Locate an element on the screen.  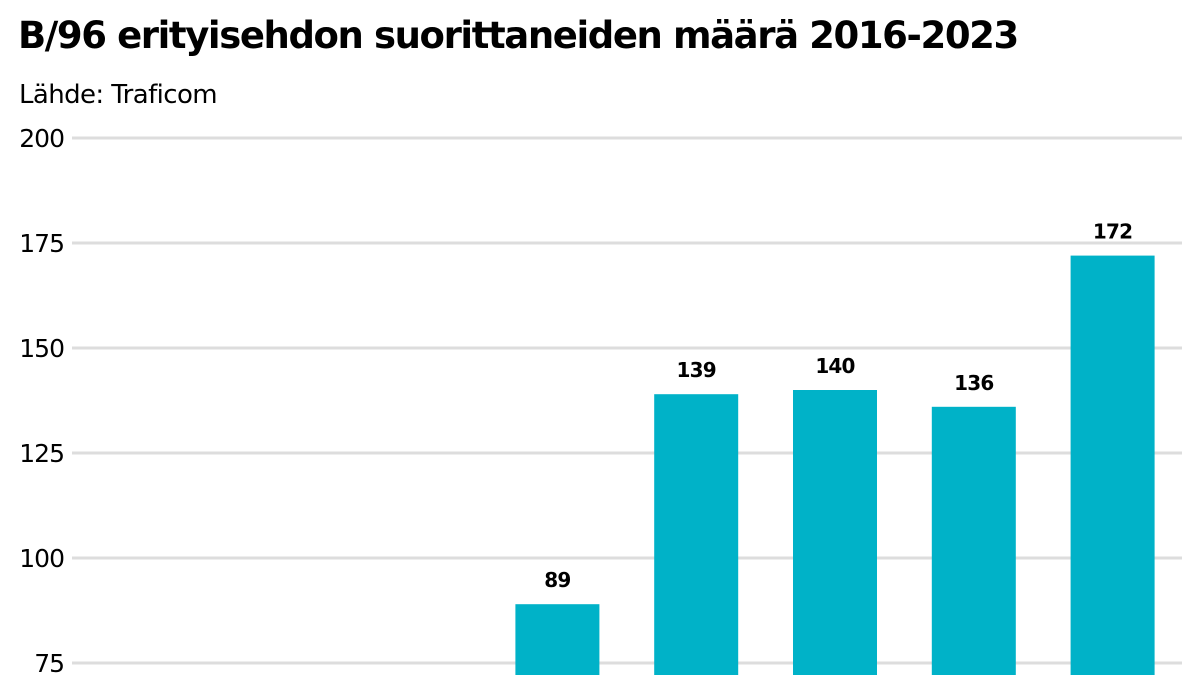
bar-value-label-2022: 136 is located at coordinates (973, 383).